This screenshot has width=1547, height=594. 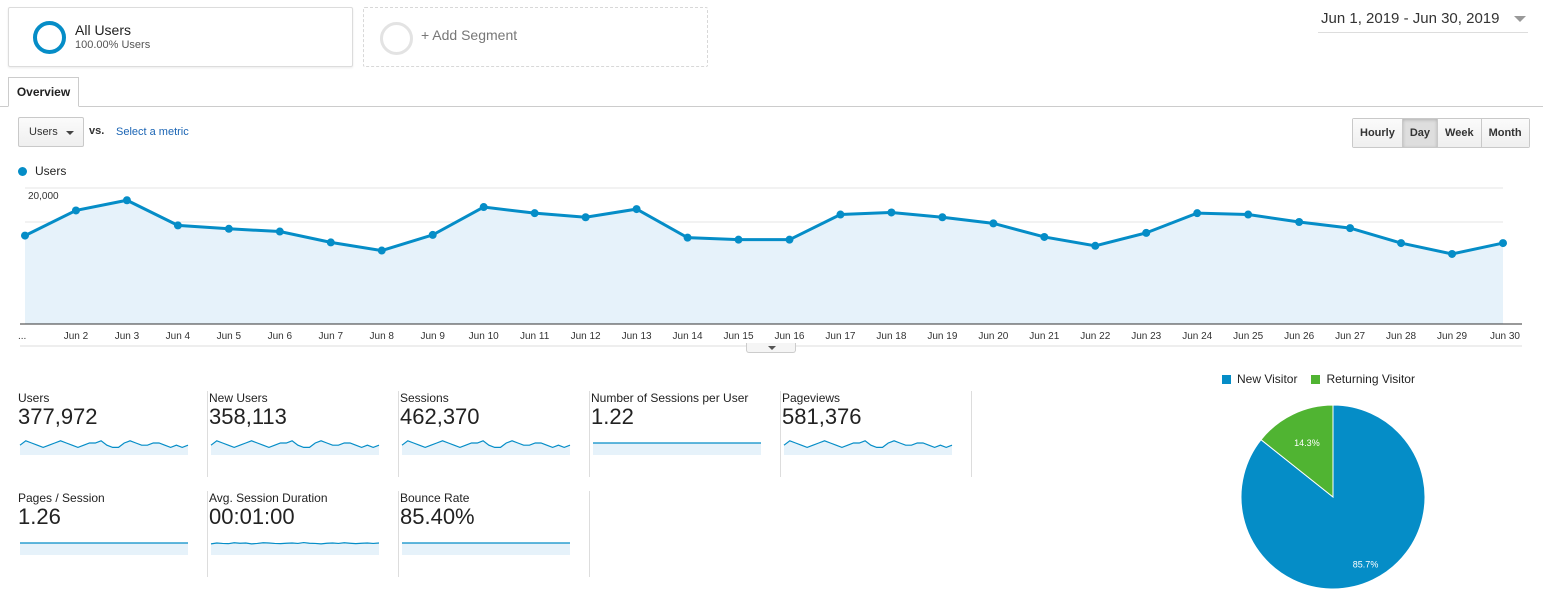 What do you see at coordinates (1505, 133) in the screenshot?
I see `month-button: Month` at bounding box center [1505, 133].